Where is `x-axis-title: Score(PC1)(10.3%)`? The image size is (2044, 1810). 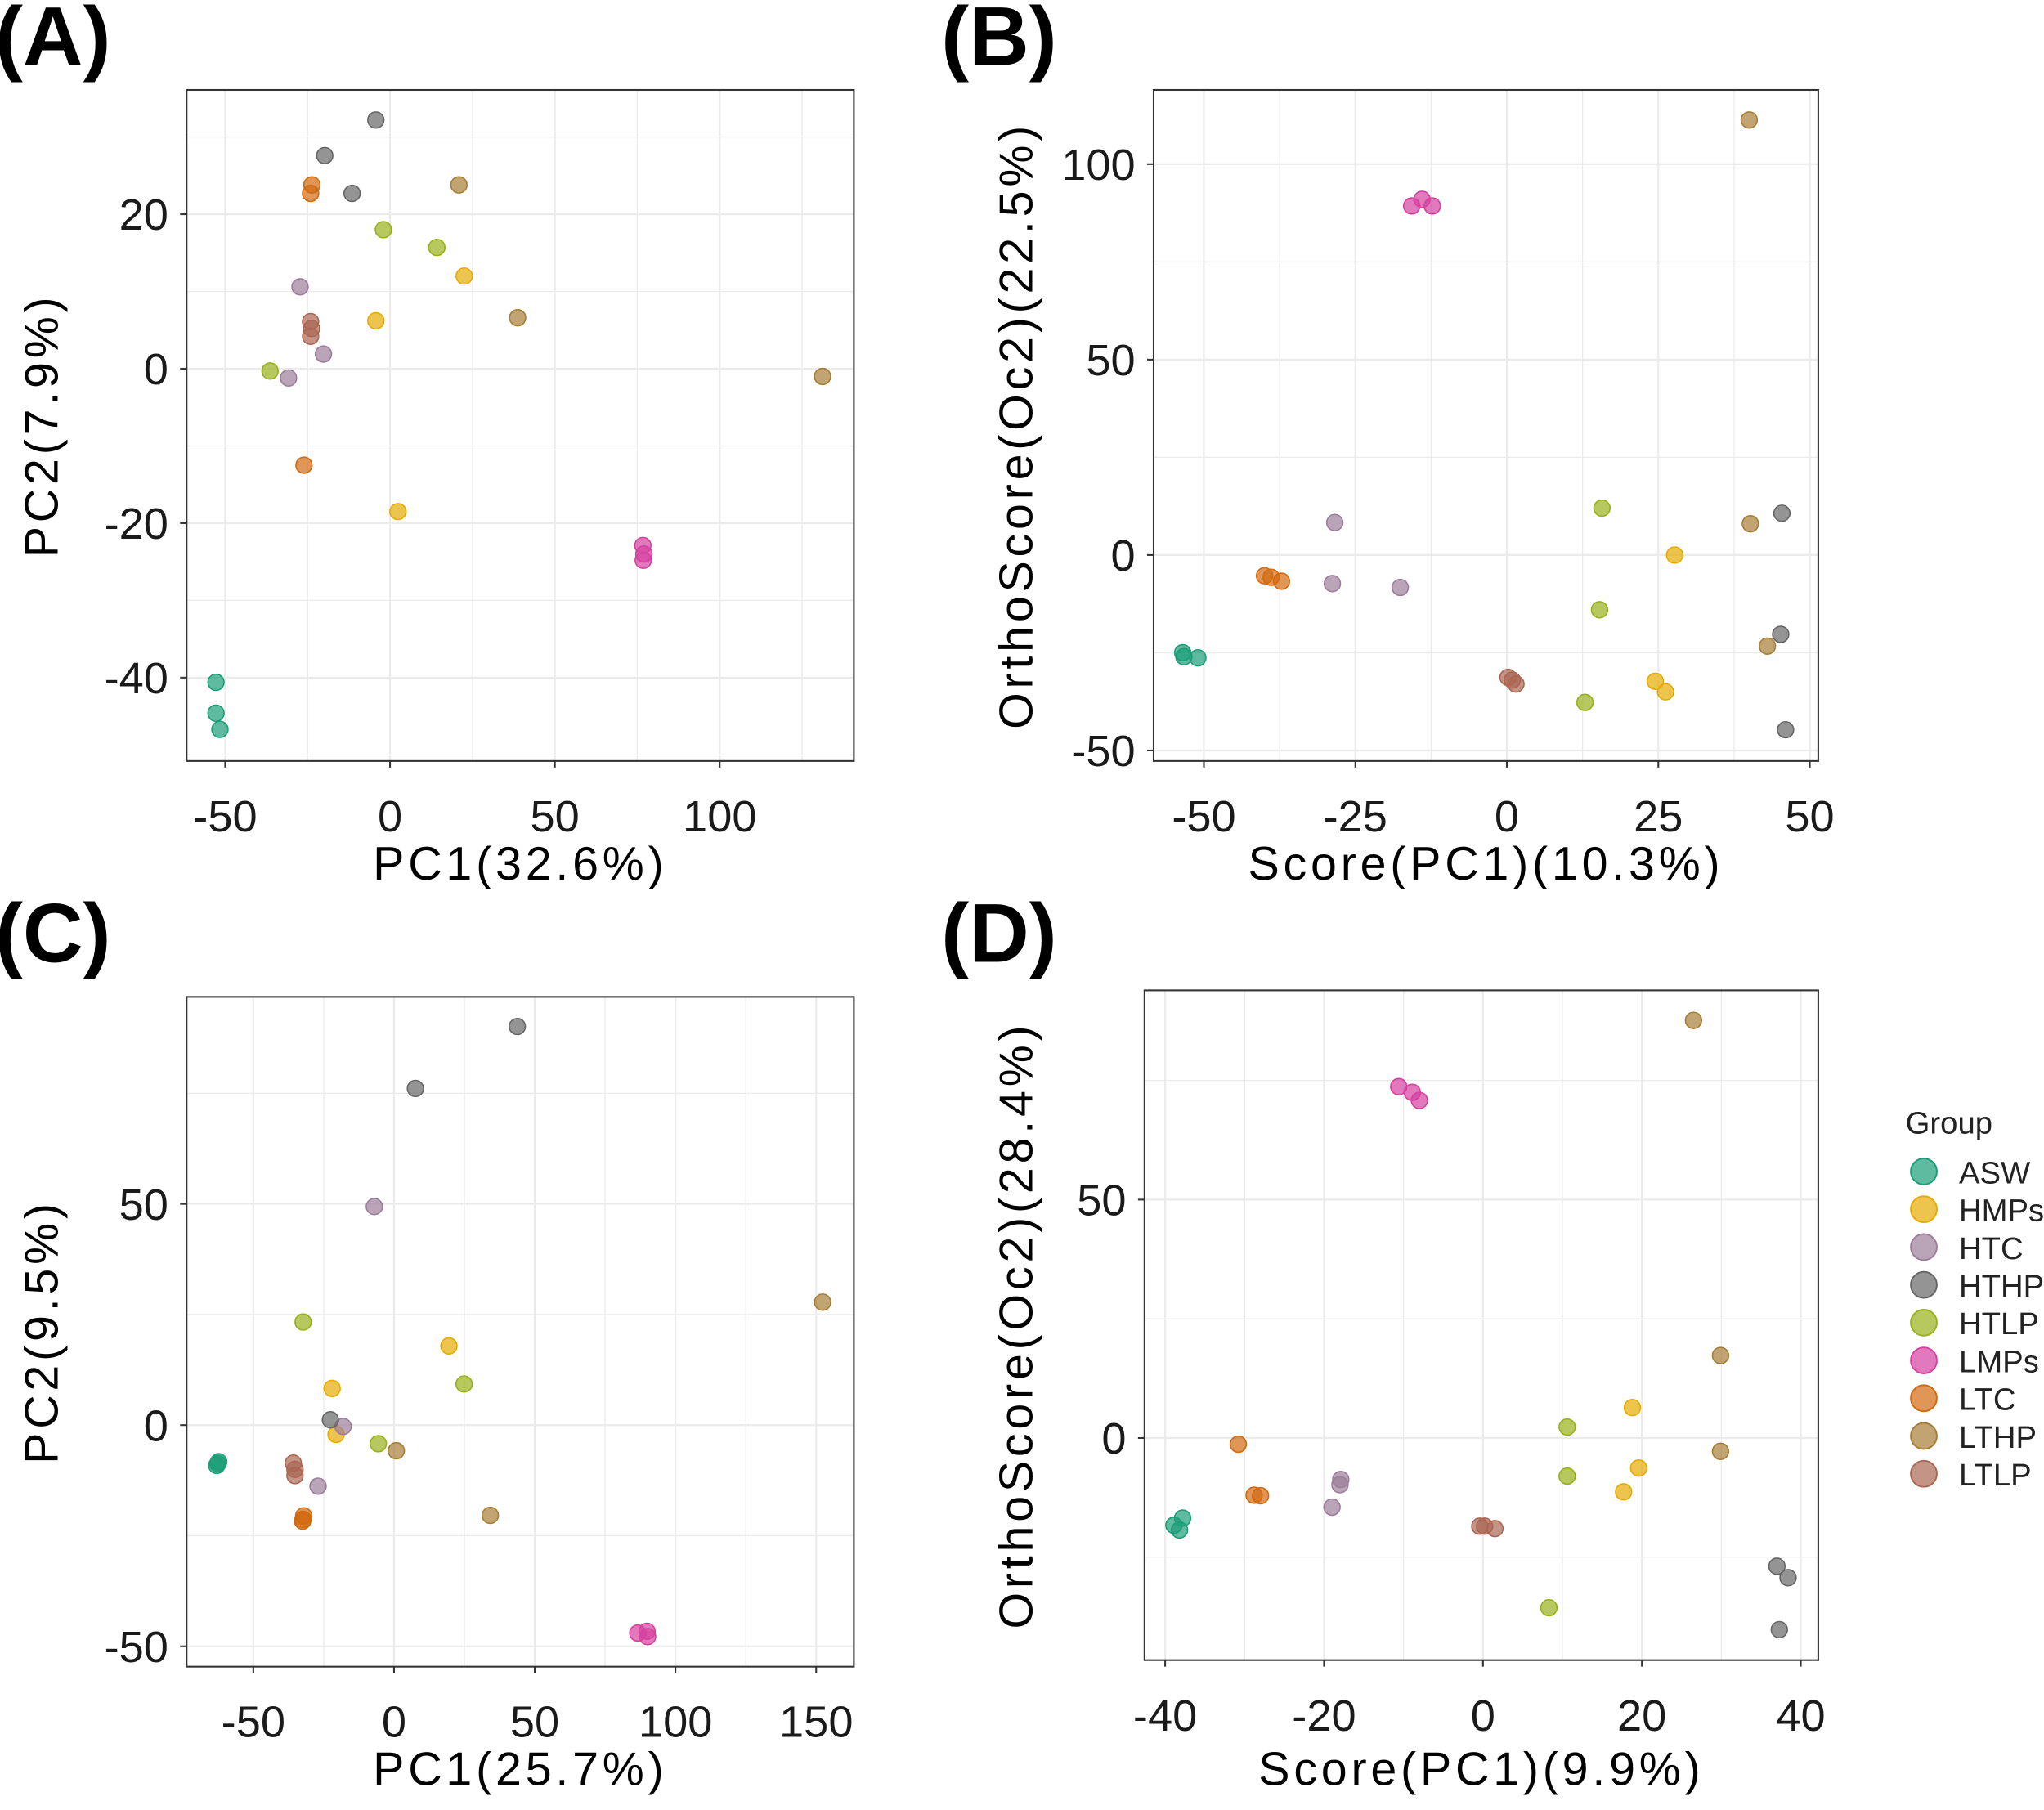 x-axis-title: Score(PC1)(10.3%) is located at coordinates (1486, 864).